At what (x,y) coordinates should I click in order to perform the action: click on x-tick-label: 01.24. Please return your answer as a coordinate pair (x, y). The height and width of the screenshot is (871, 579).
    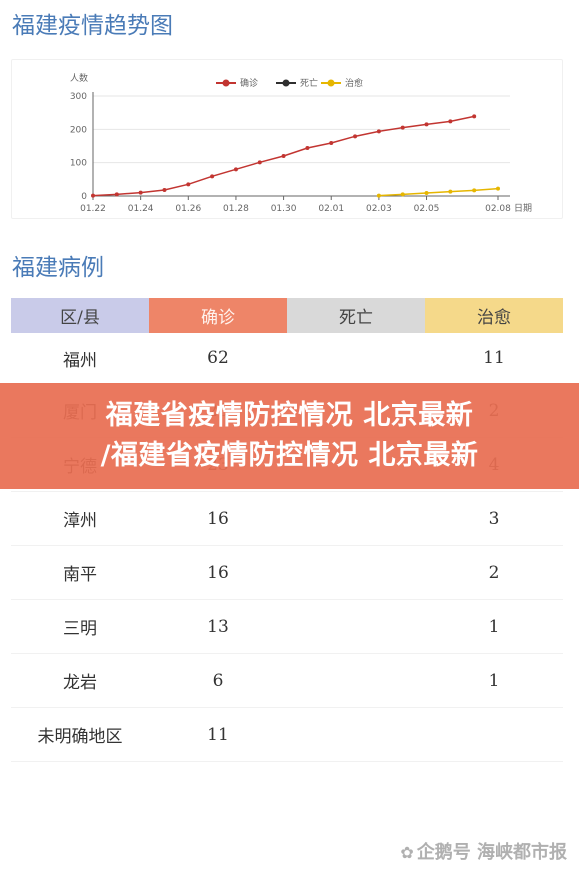
    Looking at the image, I should click on (141, 209).